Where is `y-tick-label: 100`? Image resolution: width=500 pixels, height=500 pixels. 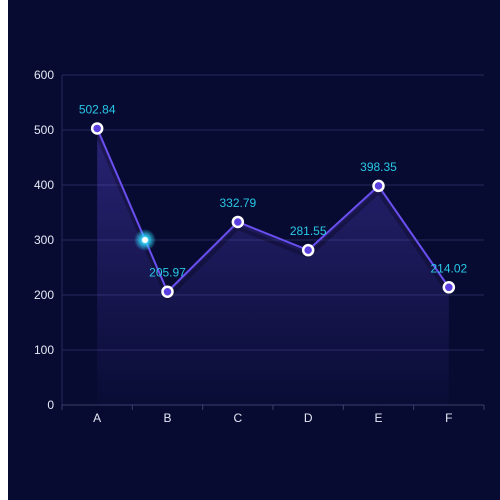 y-tick-label: 100 is located at coordinates (44, 350).